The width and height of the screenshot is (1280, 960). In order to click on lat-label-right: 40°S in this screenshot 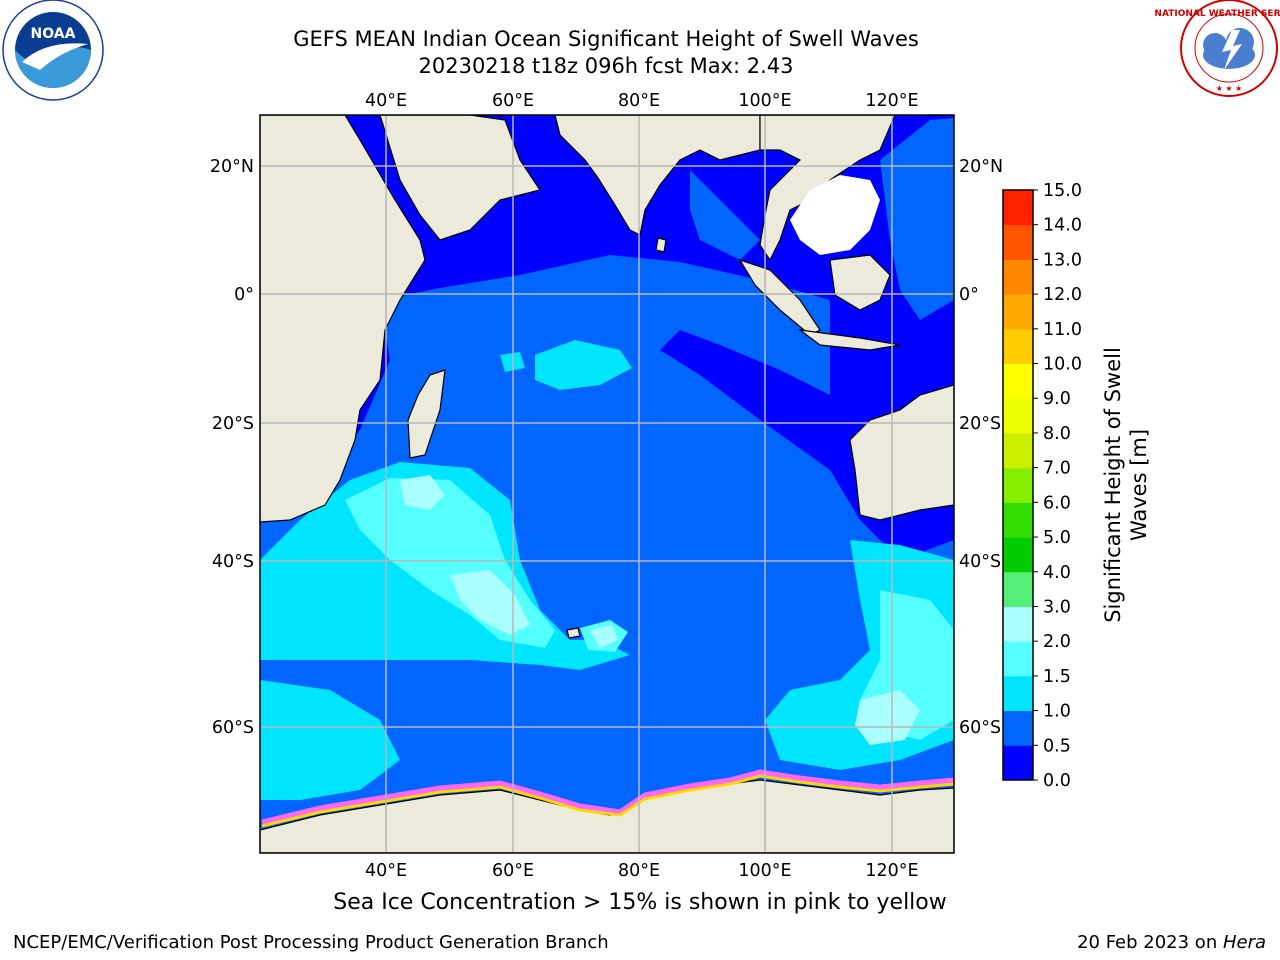, I will do `click(980, 562)`.